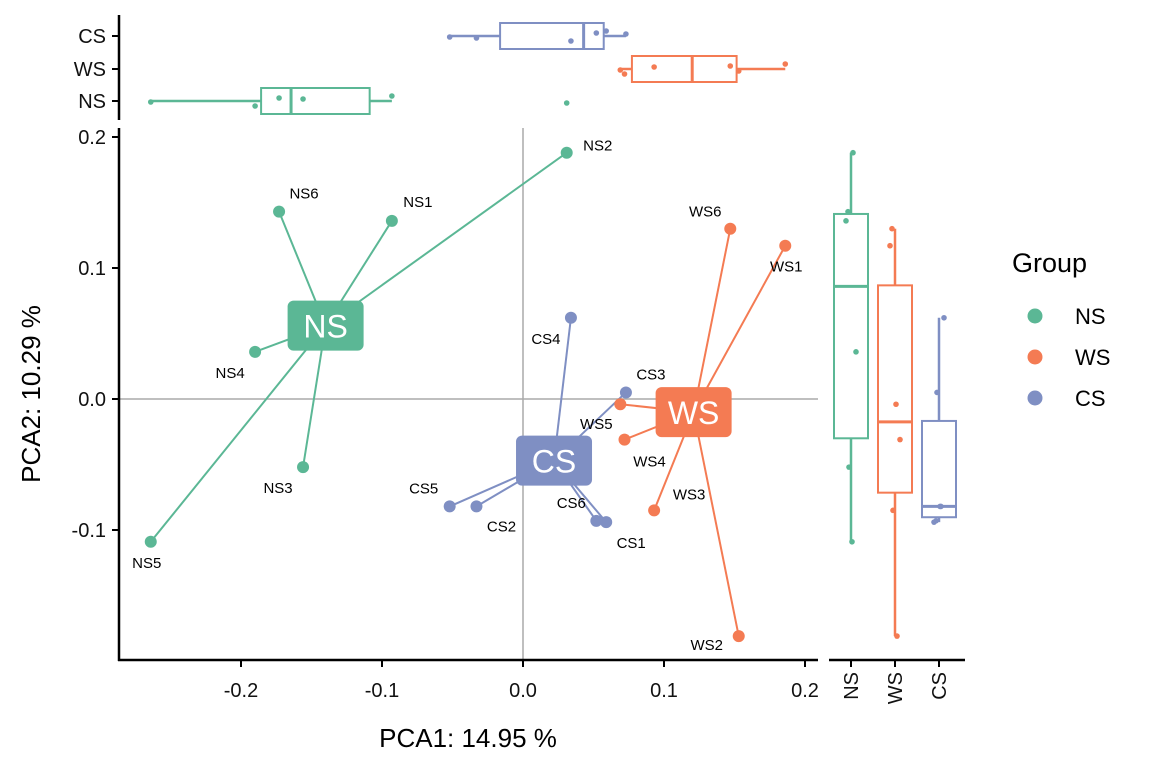 The width and height of the screenshot is (1152, 768). I want to click on point-label: NS1, so click(417, 202).